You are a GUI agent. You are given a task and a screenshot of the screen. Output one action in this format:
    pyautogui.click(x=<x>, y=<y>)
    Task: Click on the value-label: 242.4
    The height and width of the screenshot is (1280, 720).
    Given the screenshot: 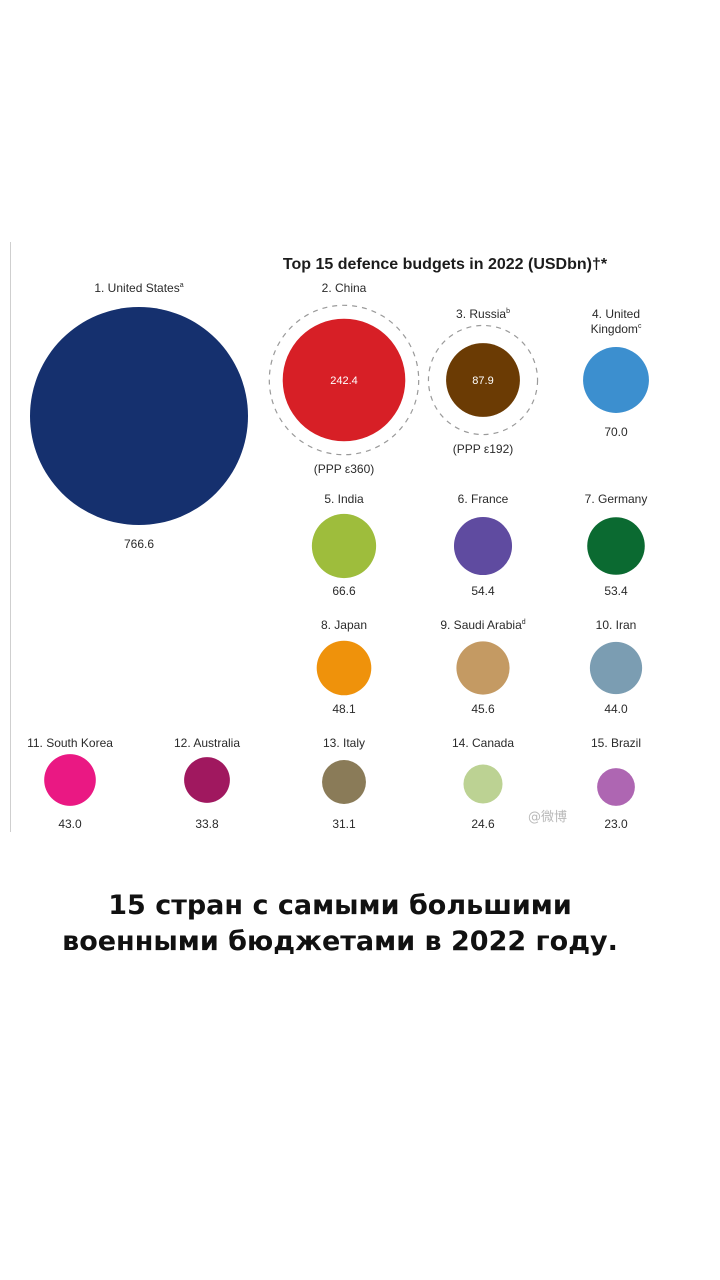 What is the action you would take?
    pyautogui.click(x=344, y=381)
    